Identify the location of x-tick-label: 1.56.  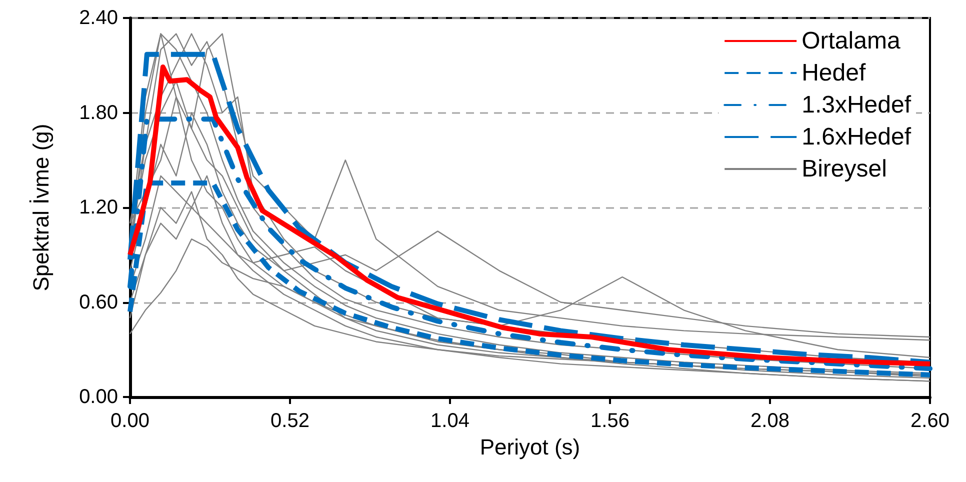
(610, 421).